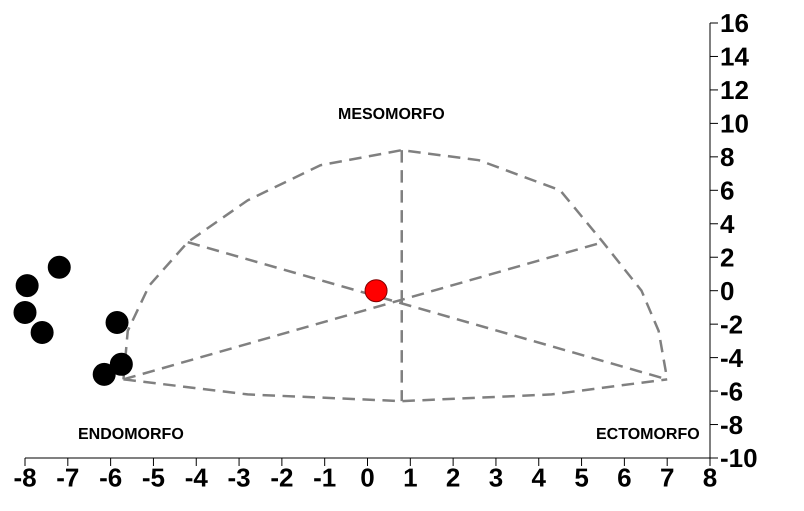 The height and width of the screenshot is (511, 804). I want to click on y-tick-label: 14, so click(735, 57).